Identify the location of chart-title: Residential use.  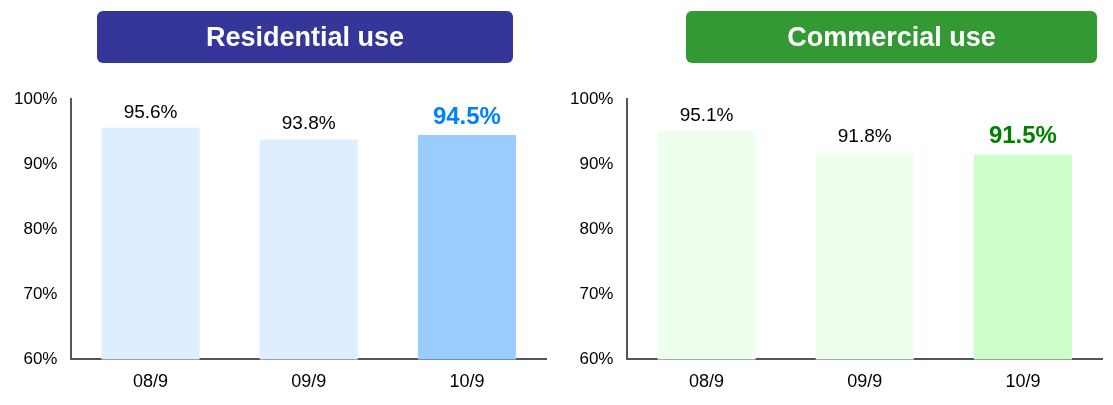
(305, 37).